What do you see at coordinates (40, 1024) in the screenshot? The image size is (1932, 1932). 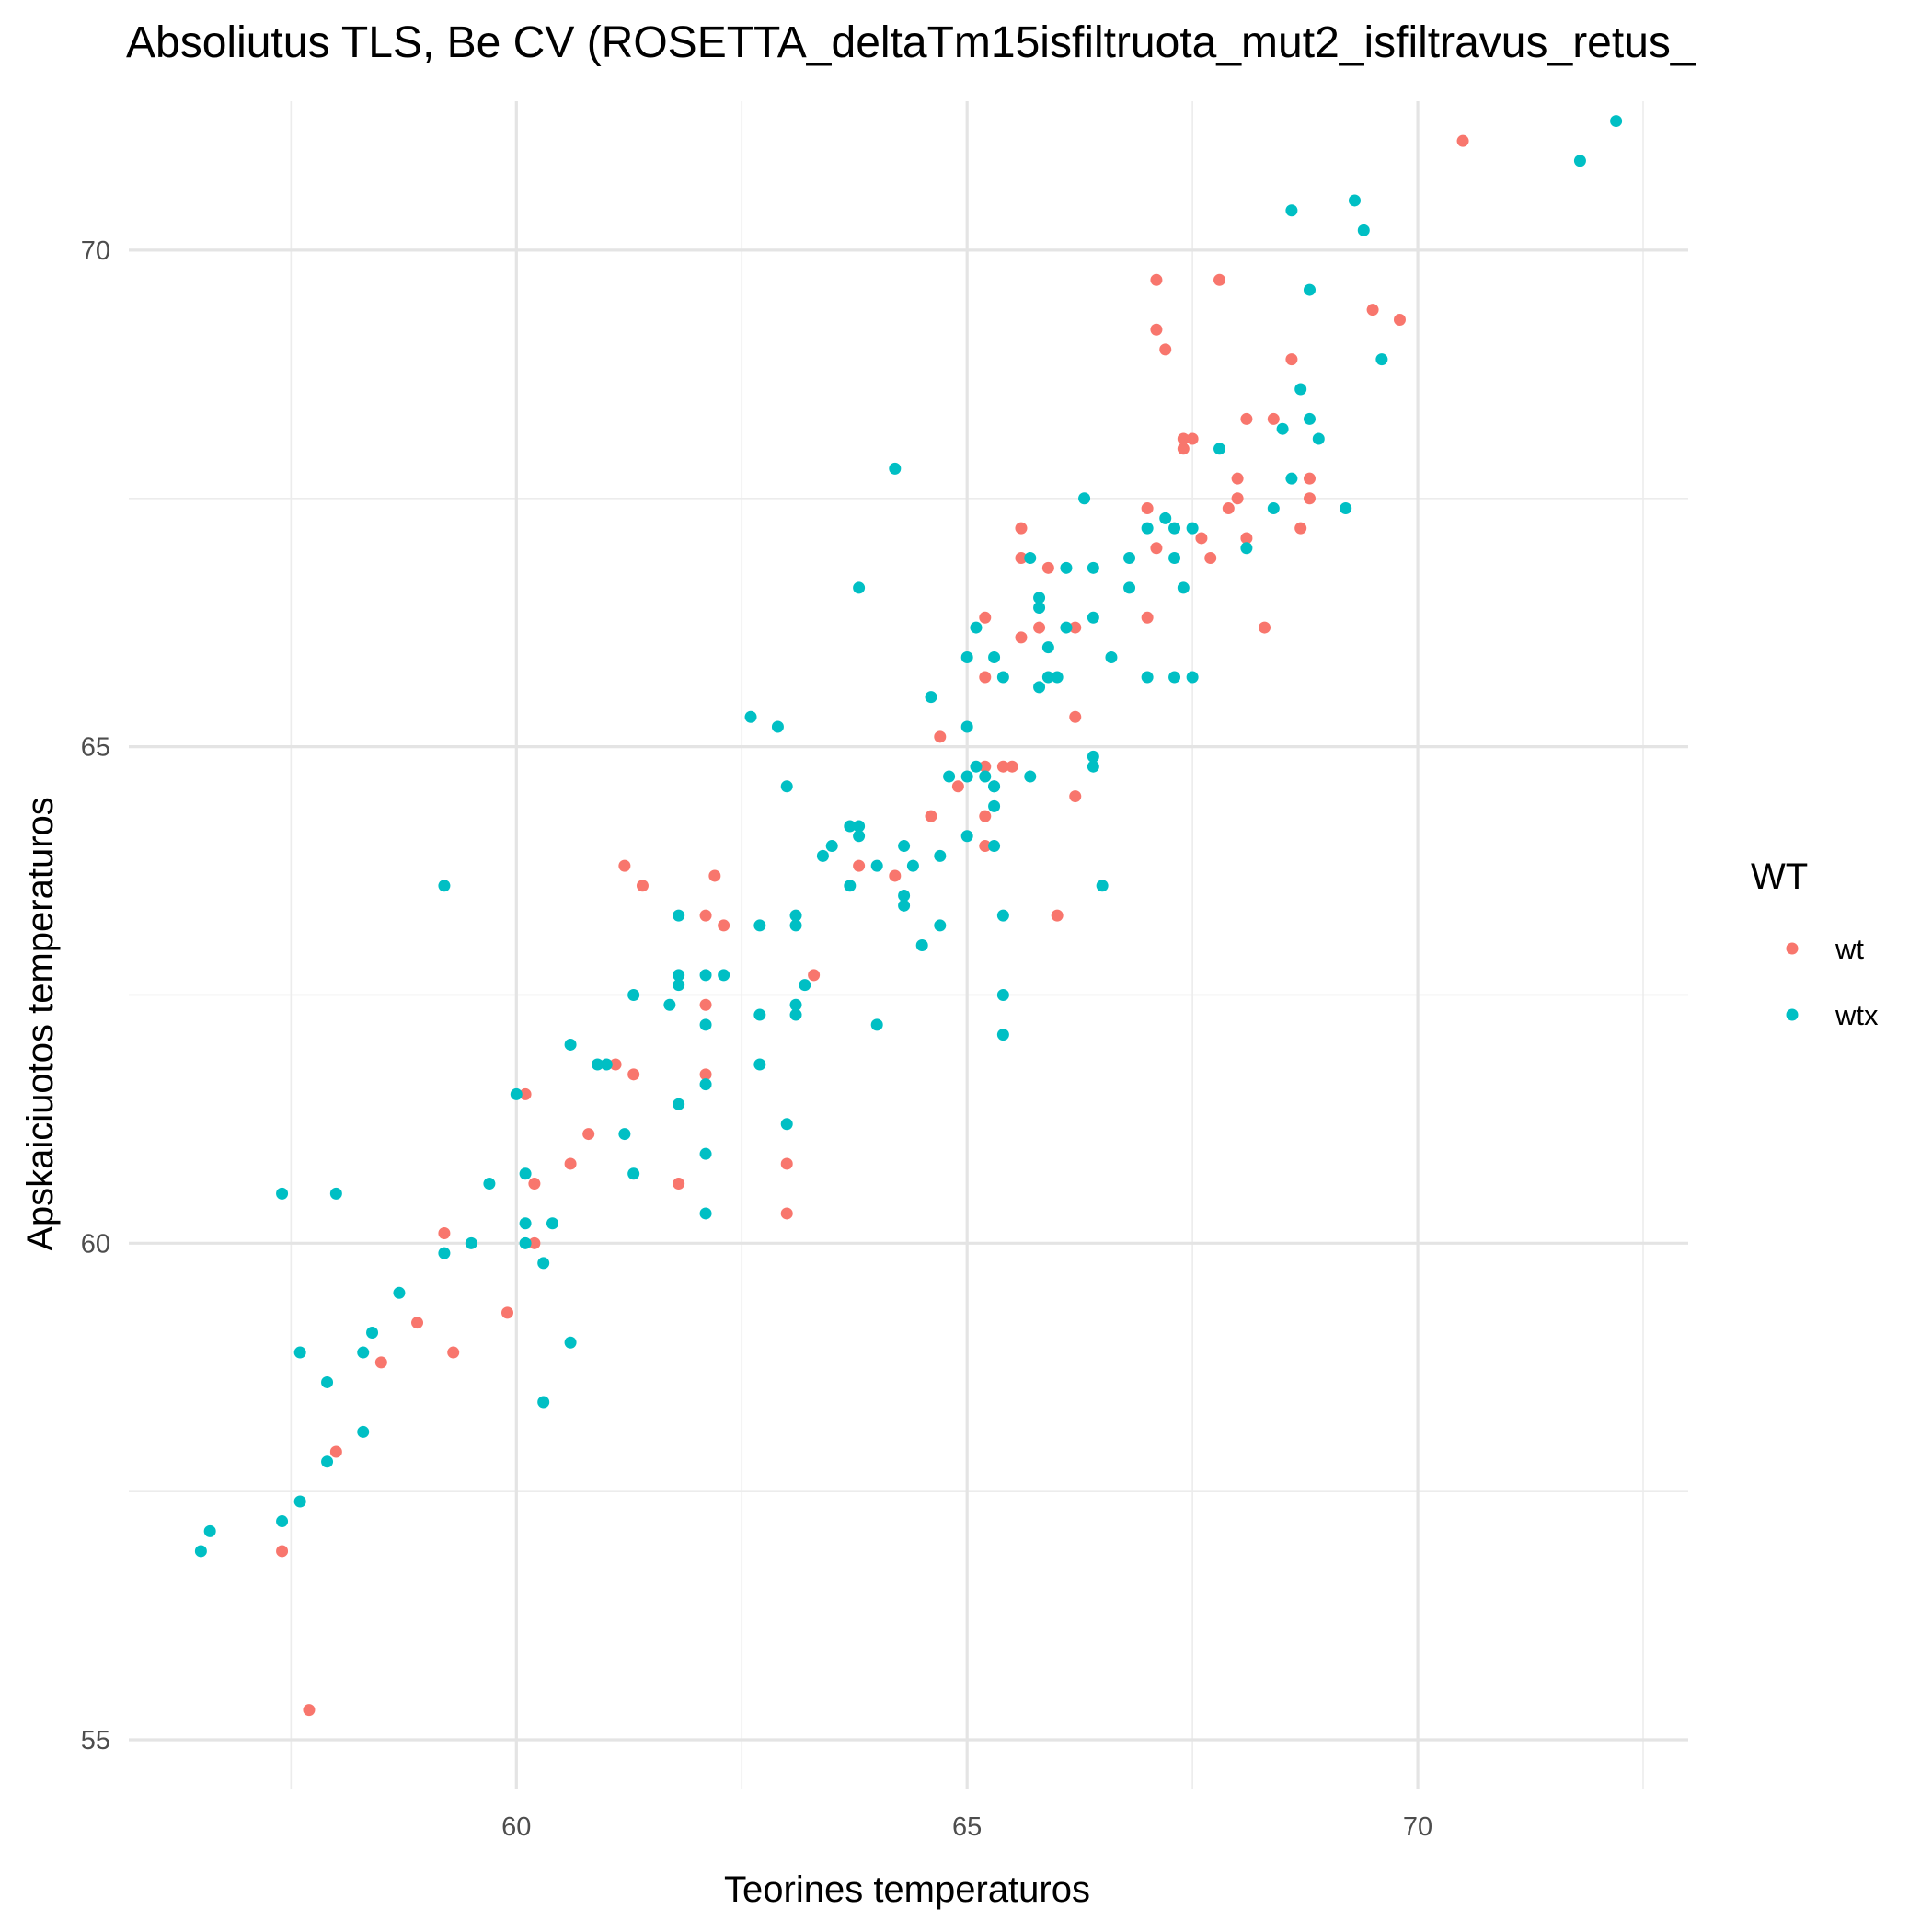 I see `y-axis-title: Apskaiciuotos temperaturos` at bounding box center [40, 1024].